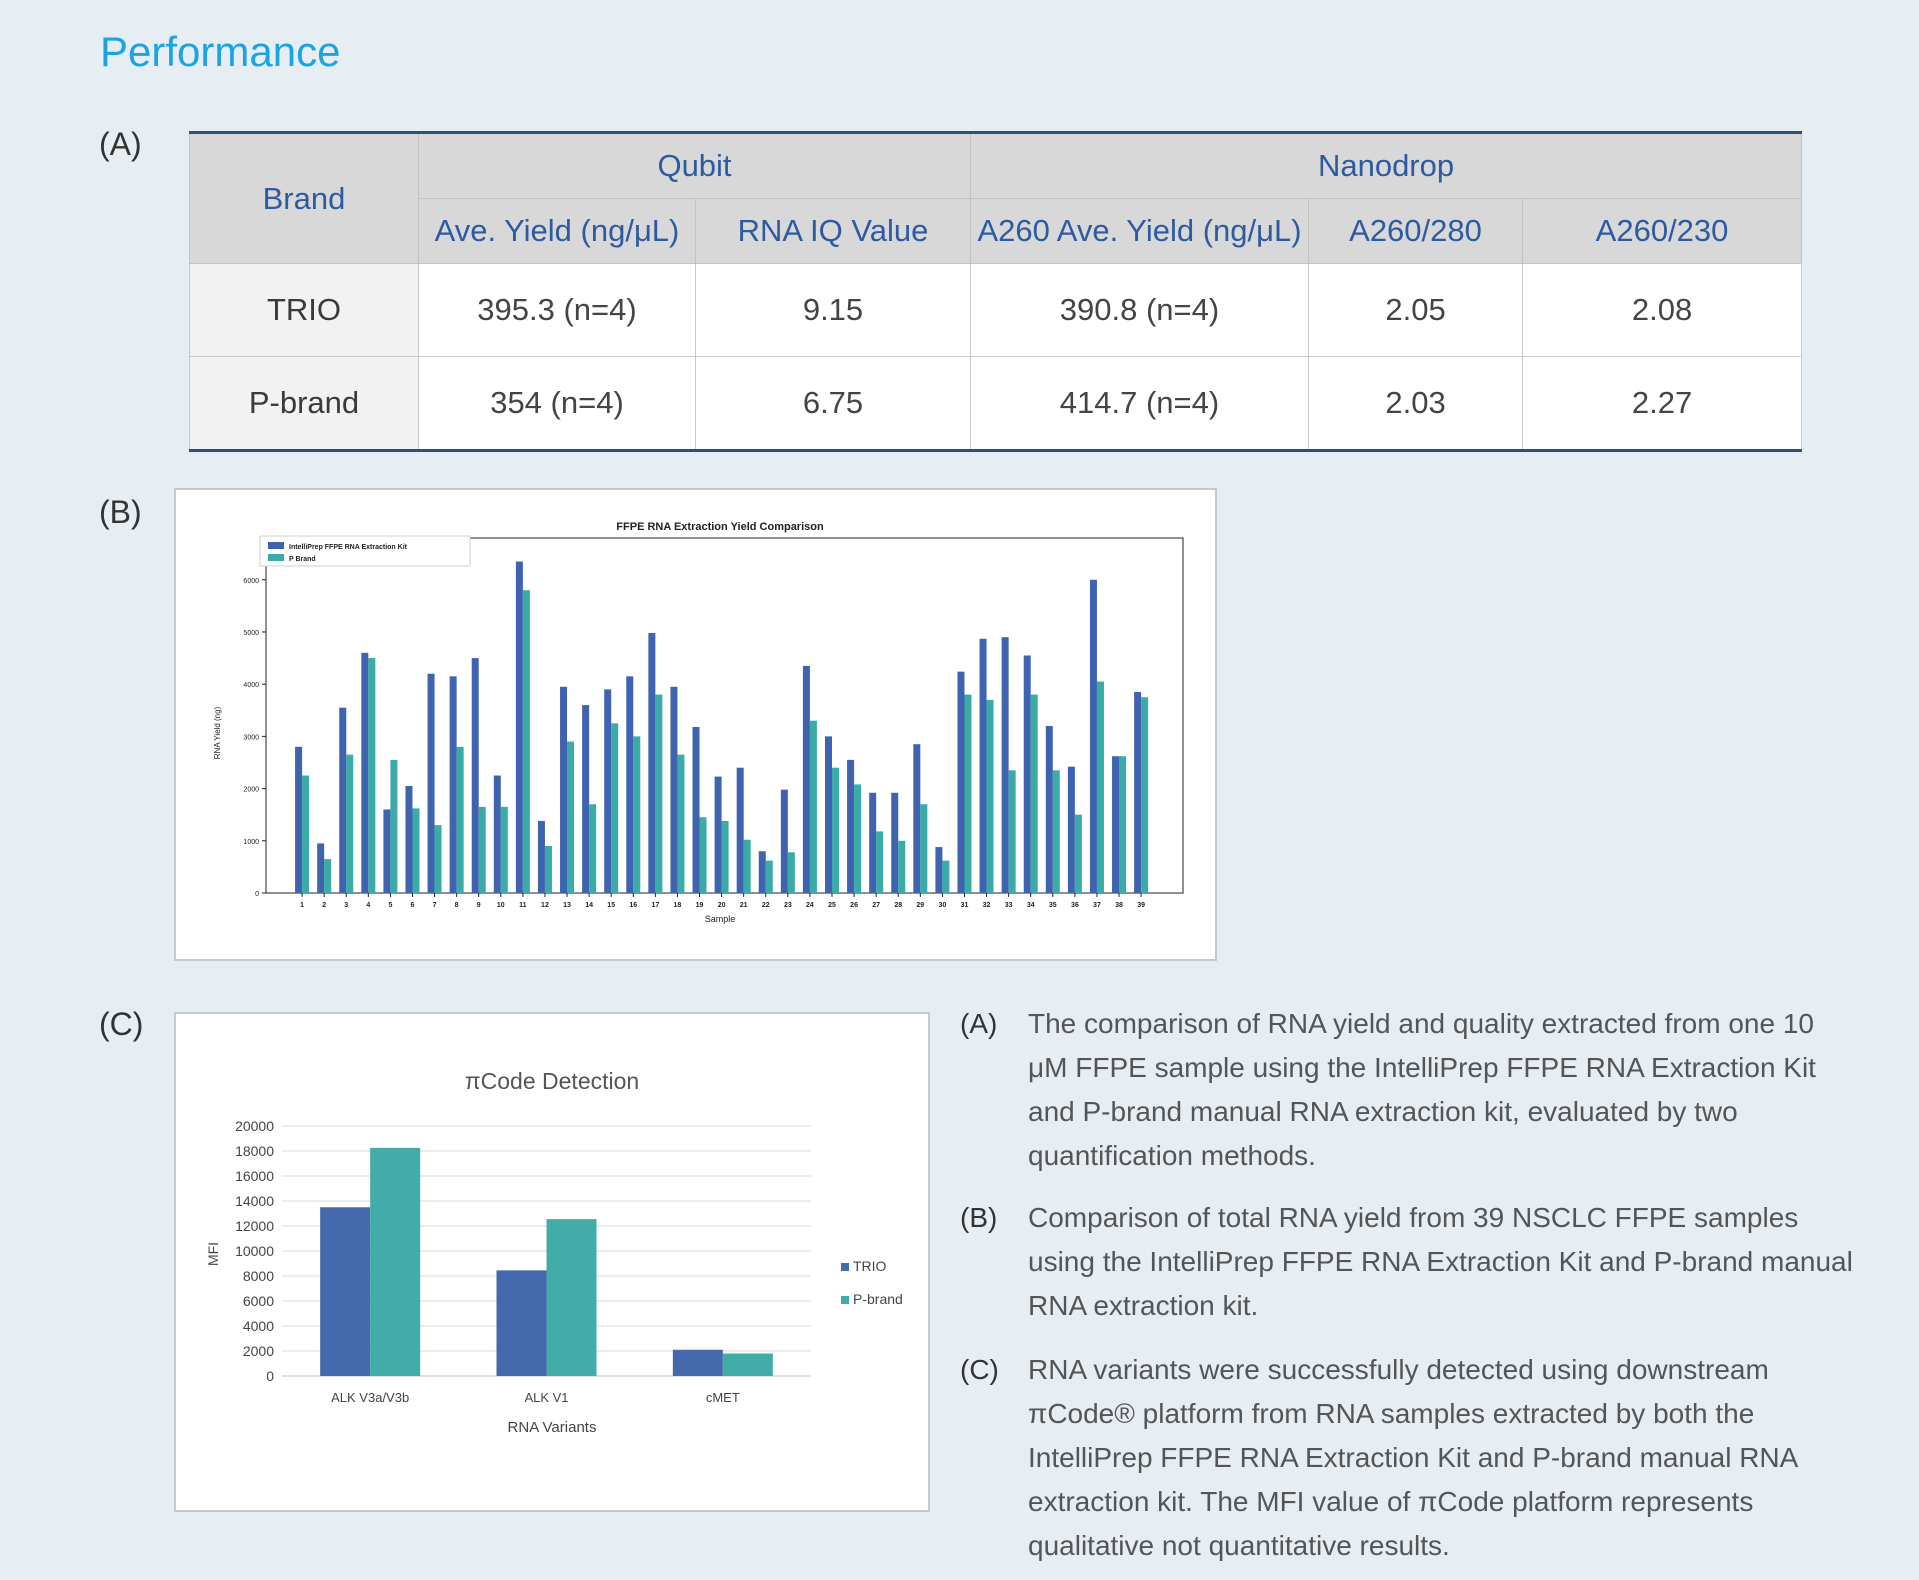 This screenshot has width=1919, height=1580. What do you see at coordinates (987, 905) in the screenshot?
I see `x-tick-label: 32` at bounding box center [987, 905].